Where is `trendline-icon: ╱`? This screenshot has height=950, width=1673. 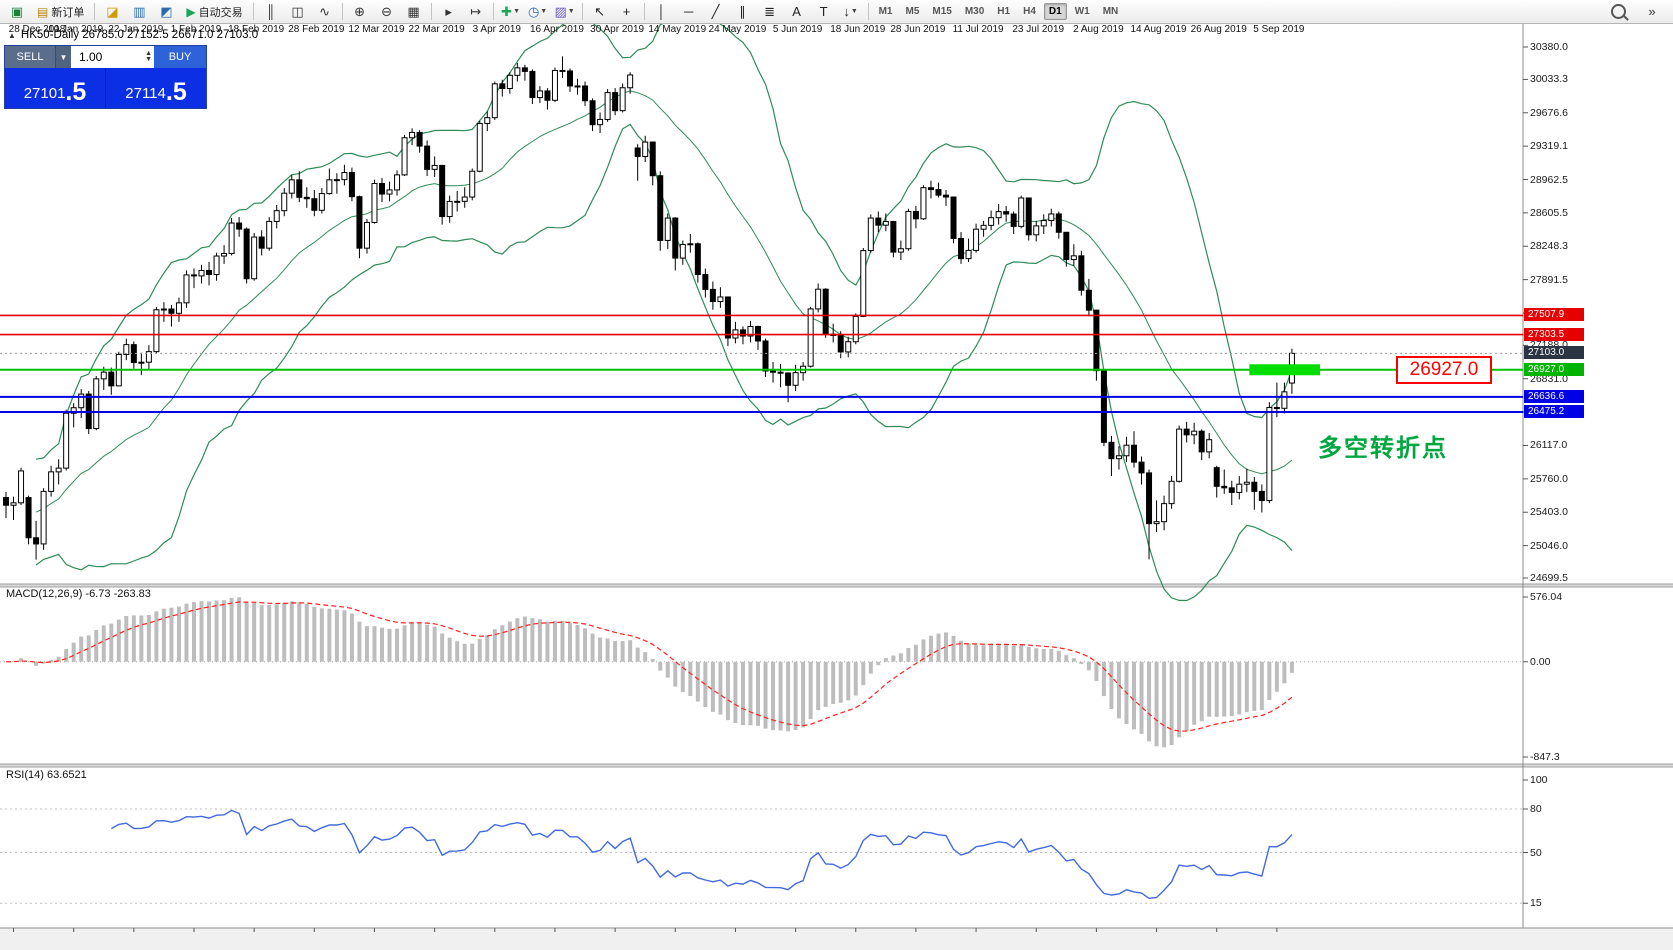
trendline-icon: ╱ is located at coordinates (716, 12).